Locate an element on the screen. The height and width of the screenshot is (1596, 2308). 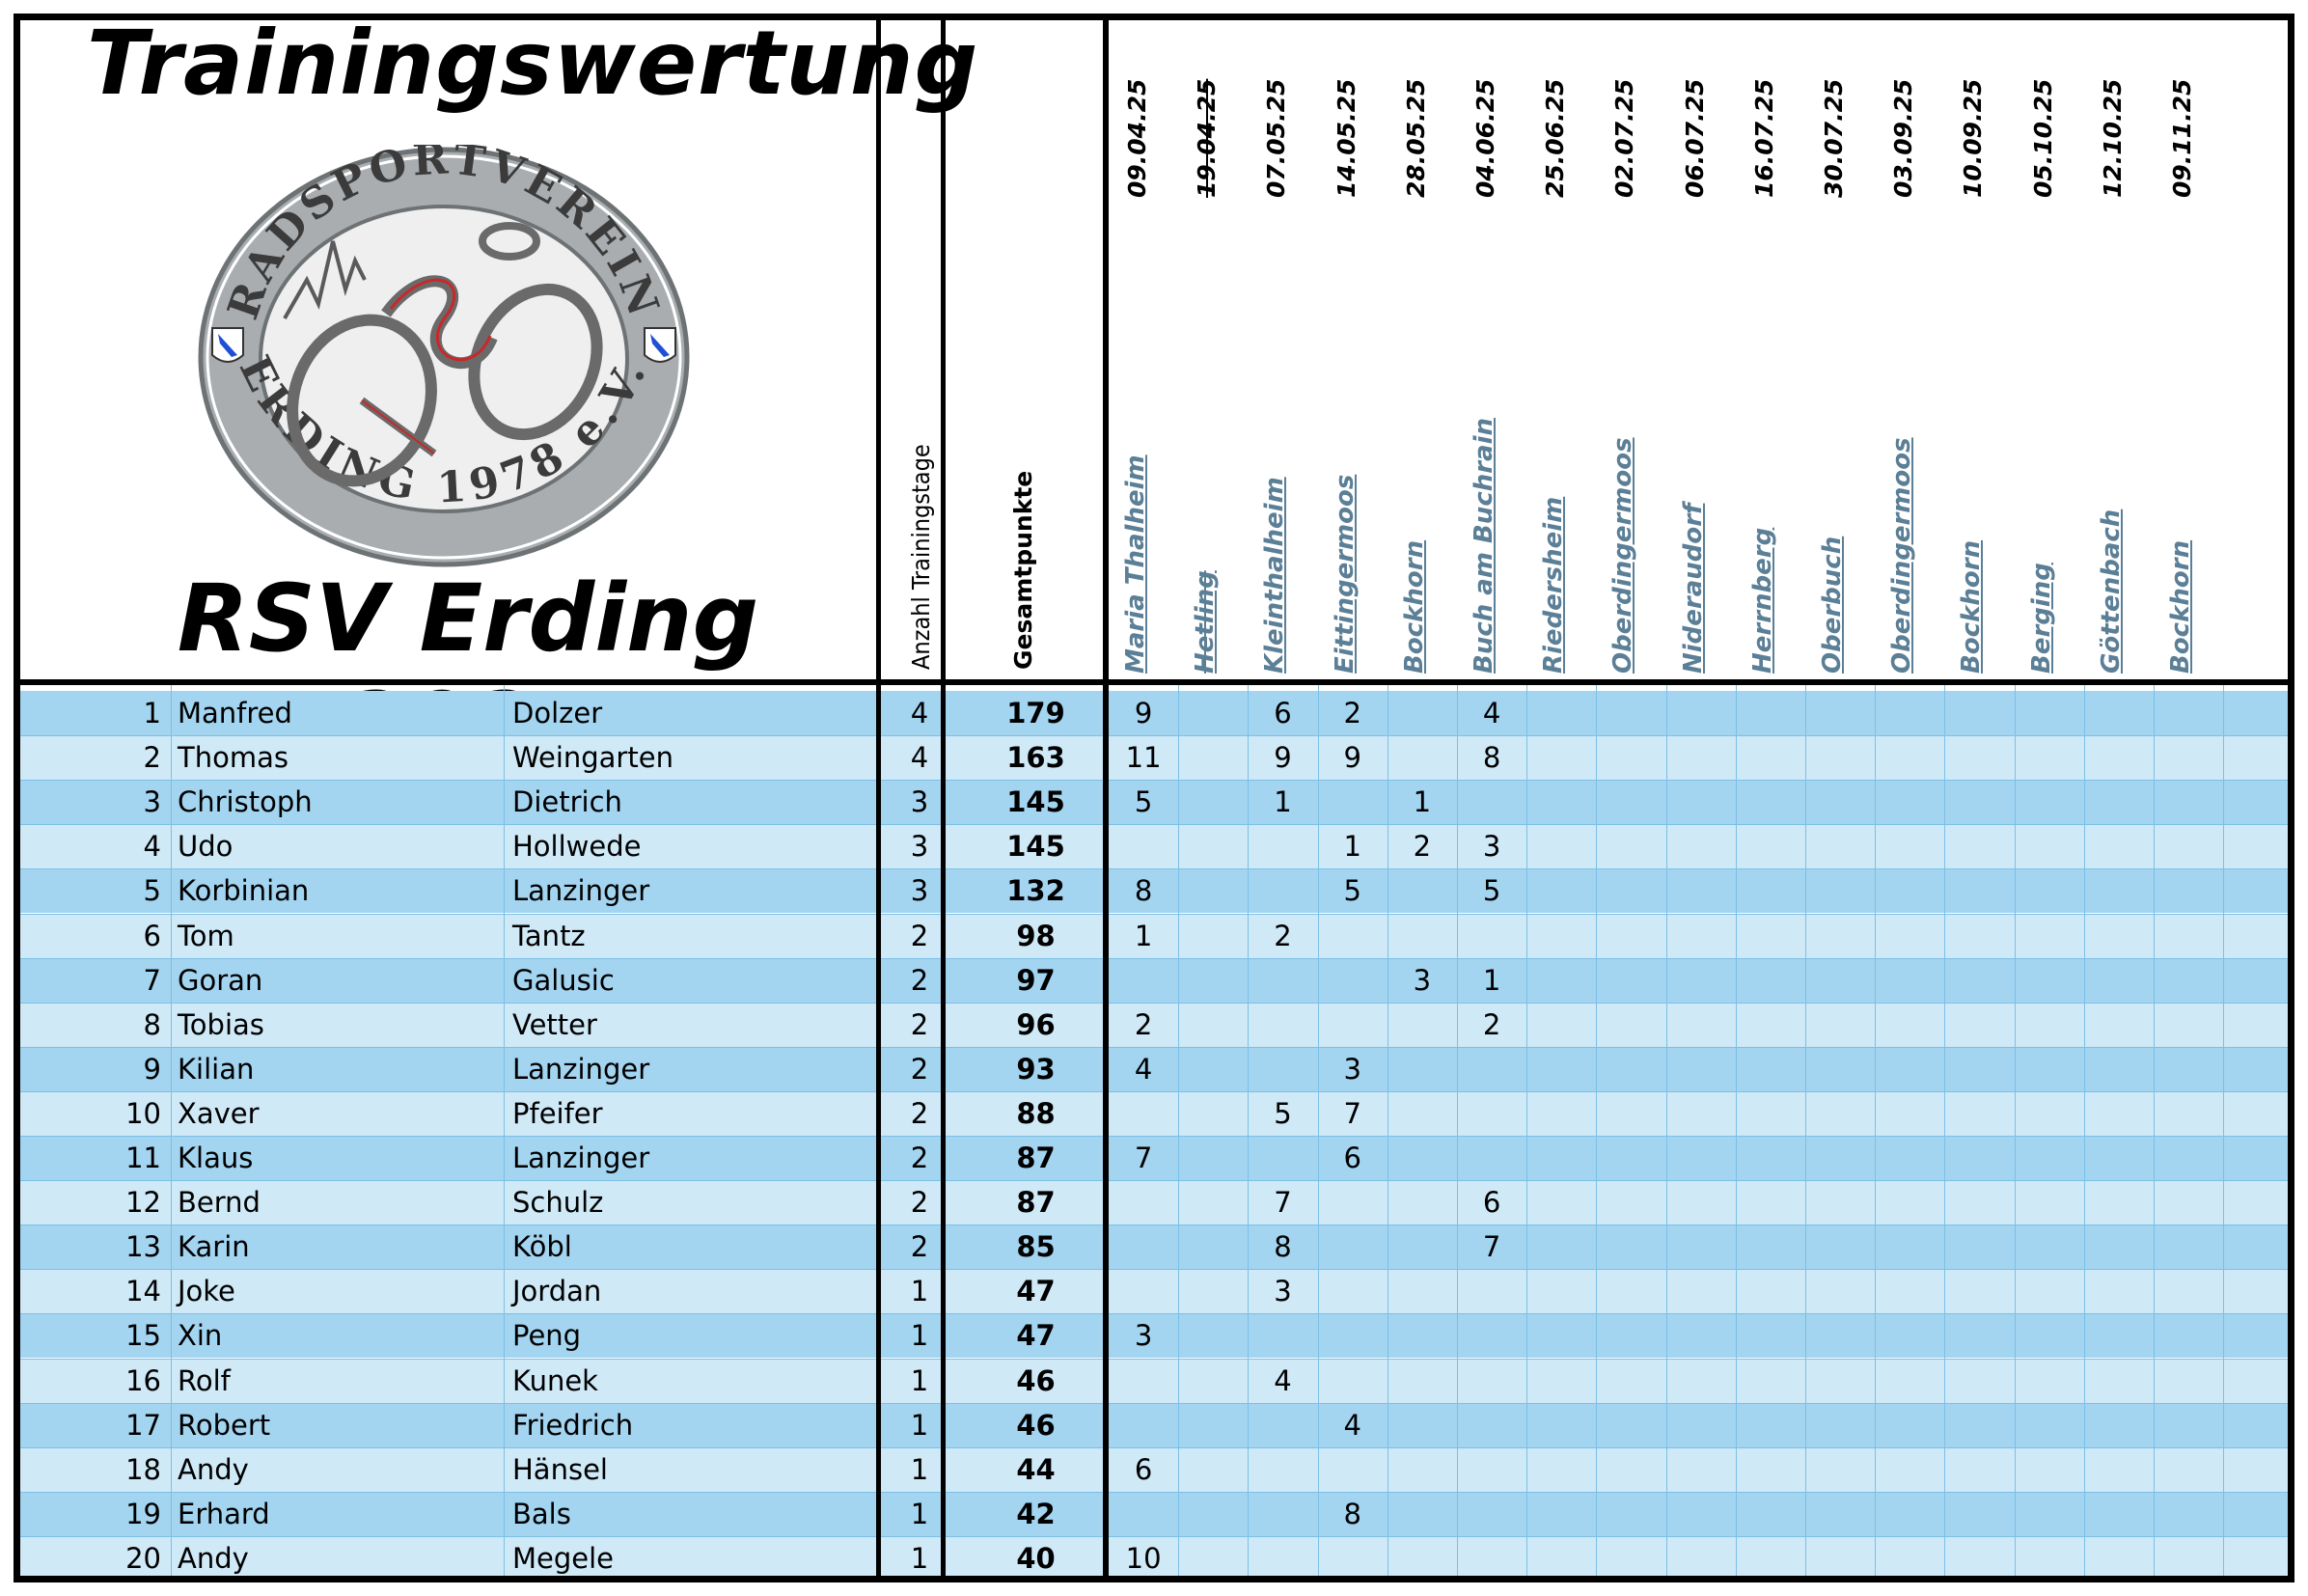
total-points-cell: 46 is located at coordinates (1036, 1380).